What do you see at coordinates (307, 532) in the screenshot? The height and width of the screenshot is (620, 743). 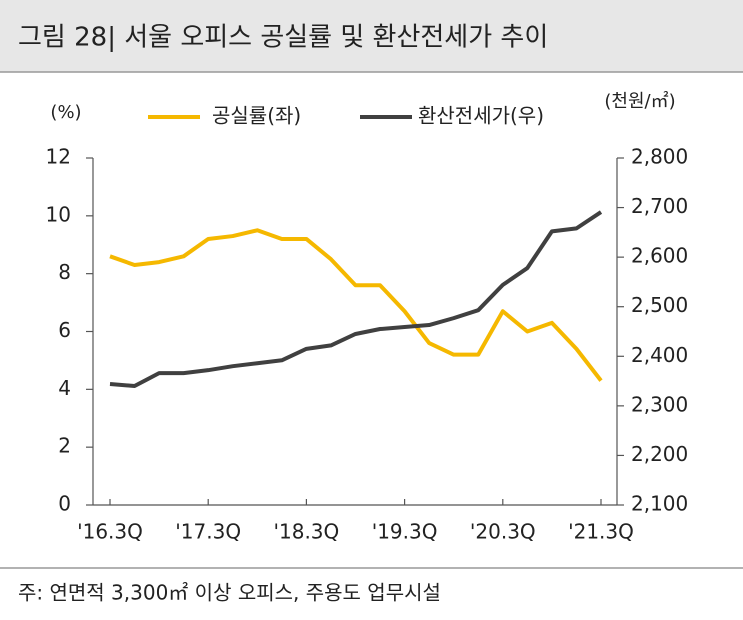 I see `x-tick-label: '18.3Q` at bounding box center [307, 532].